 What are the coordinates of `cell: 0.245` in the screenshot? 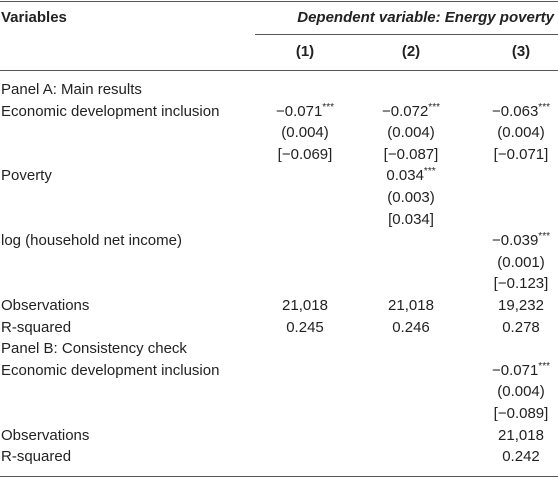 It's located at (305, 327).